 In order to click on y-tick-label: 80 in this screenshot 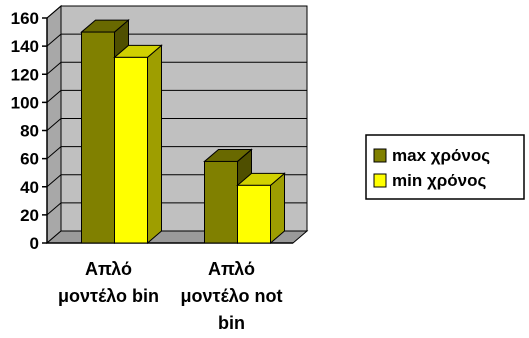, I will do `click(29, 131)`.